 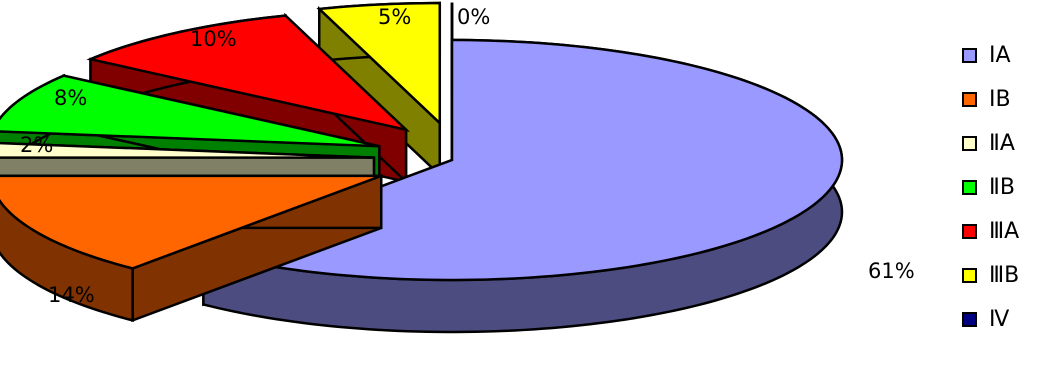 I want to click on legend-item: ⅠB, so click(x=990, y=99).